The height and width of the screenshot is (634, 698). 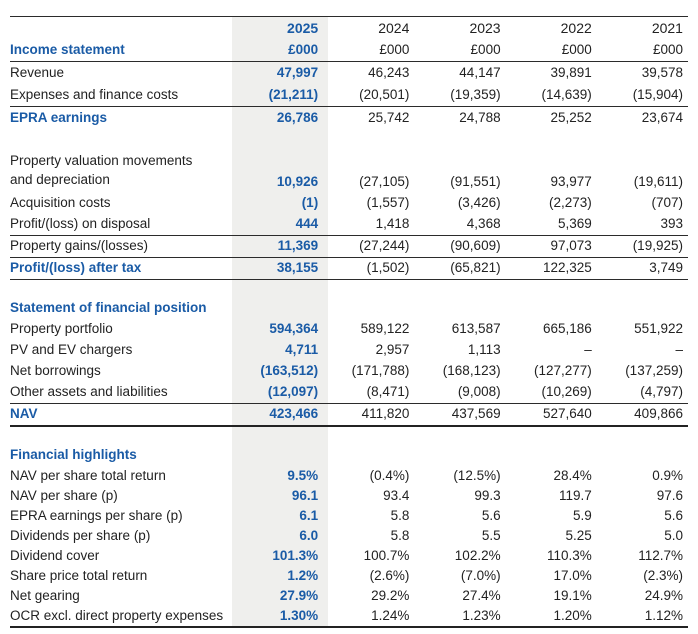 What do you see at coordinates (309, 535) in the screenshot?
I see `cell-2025: 6.0` at bounding box center [309, 535].